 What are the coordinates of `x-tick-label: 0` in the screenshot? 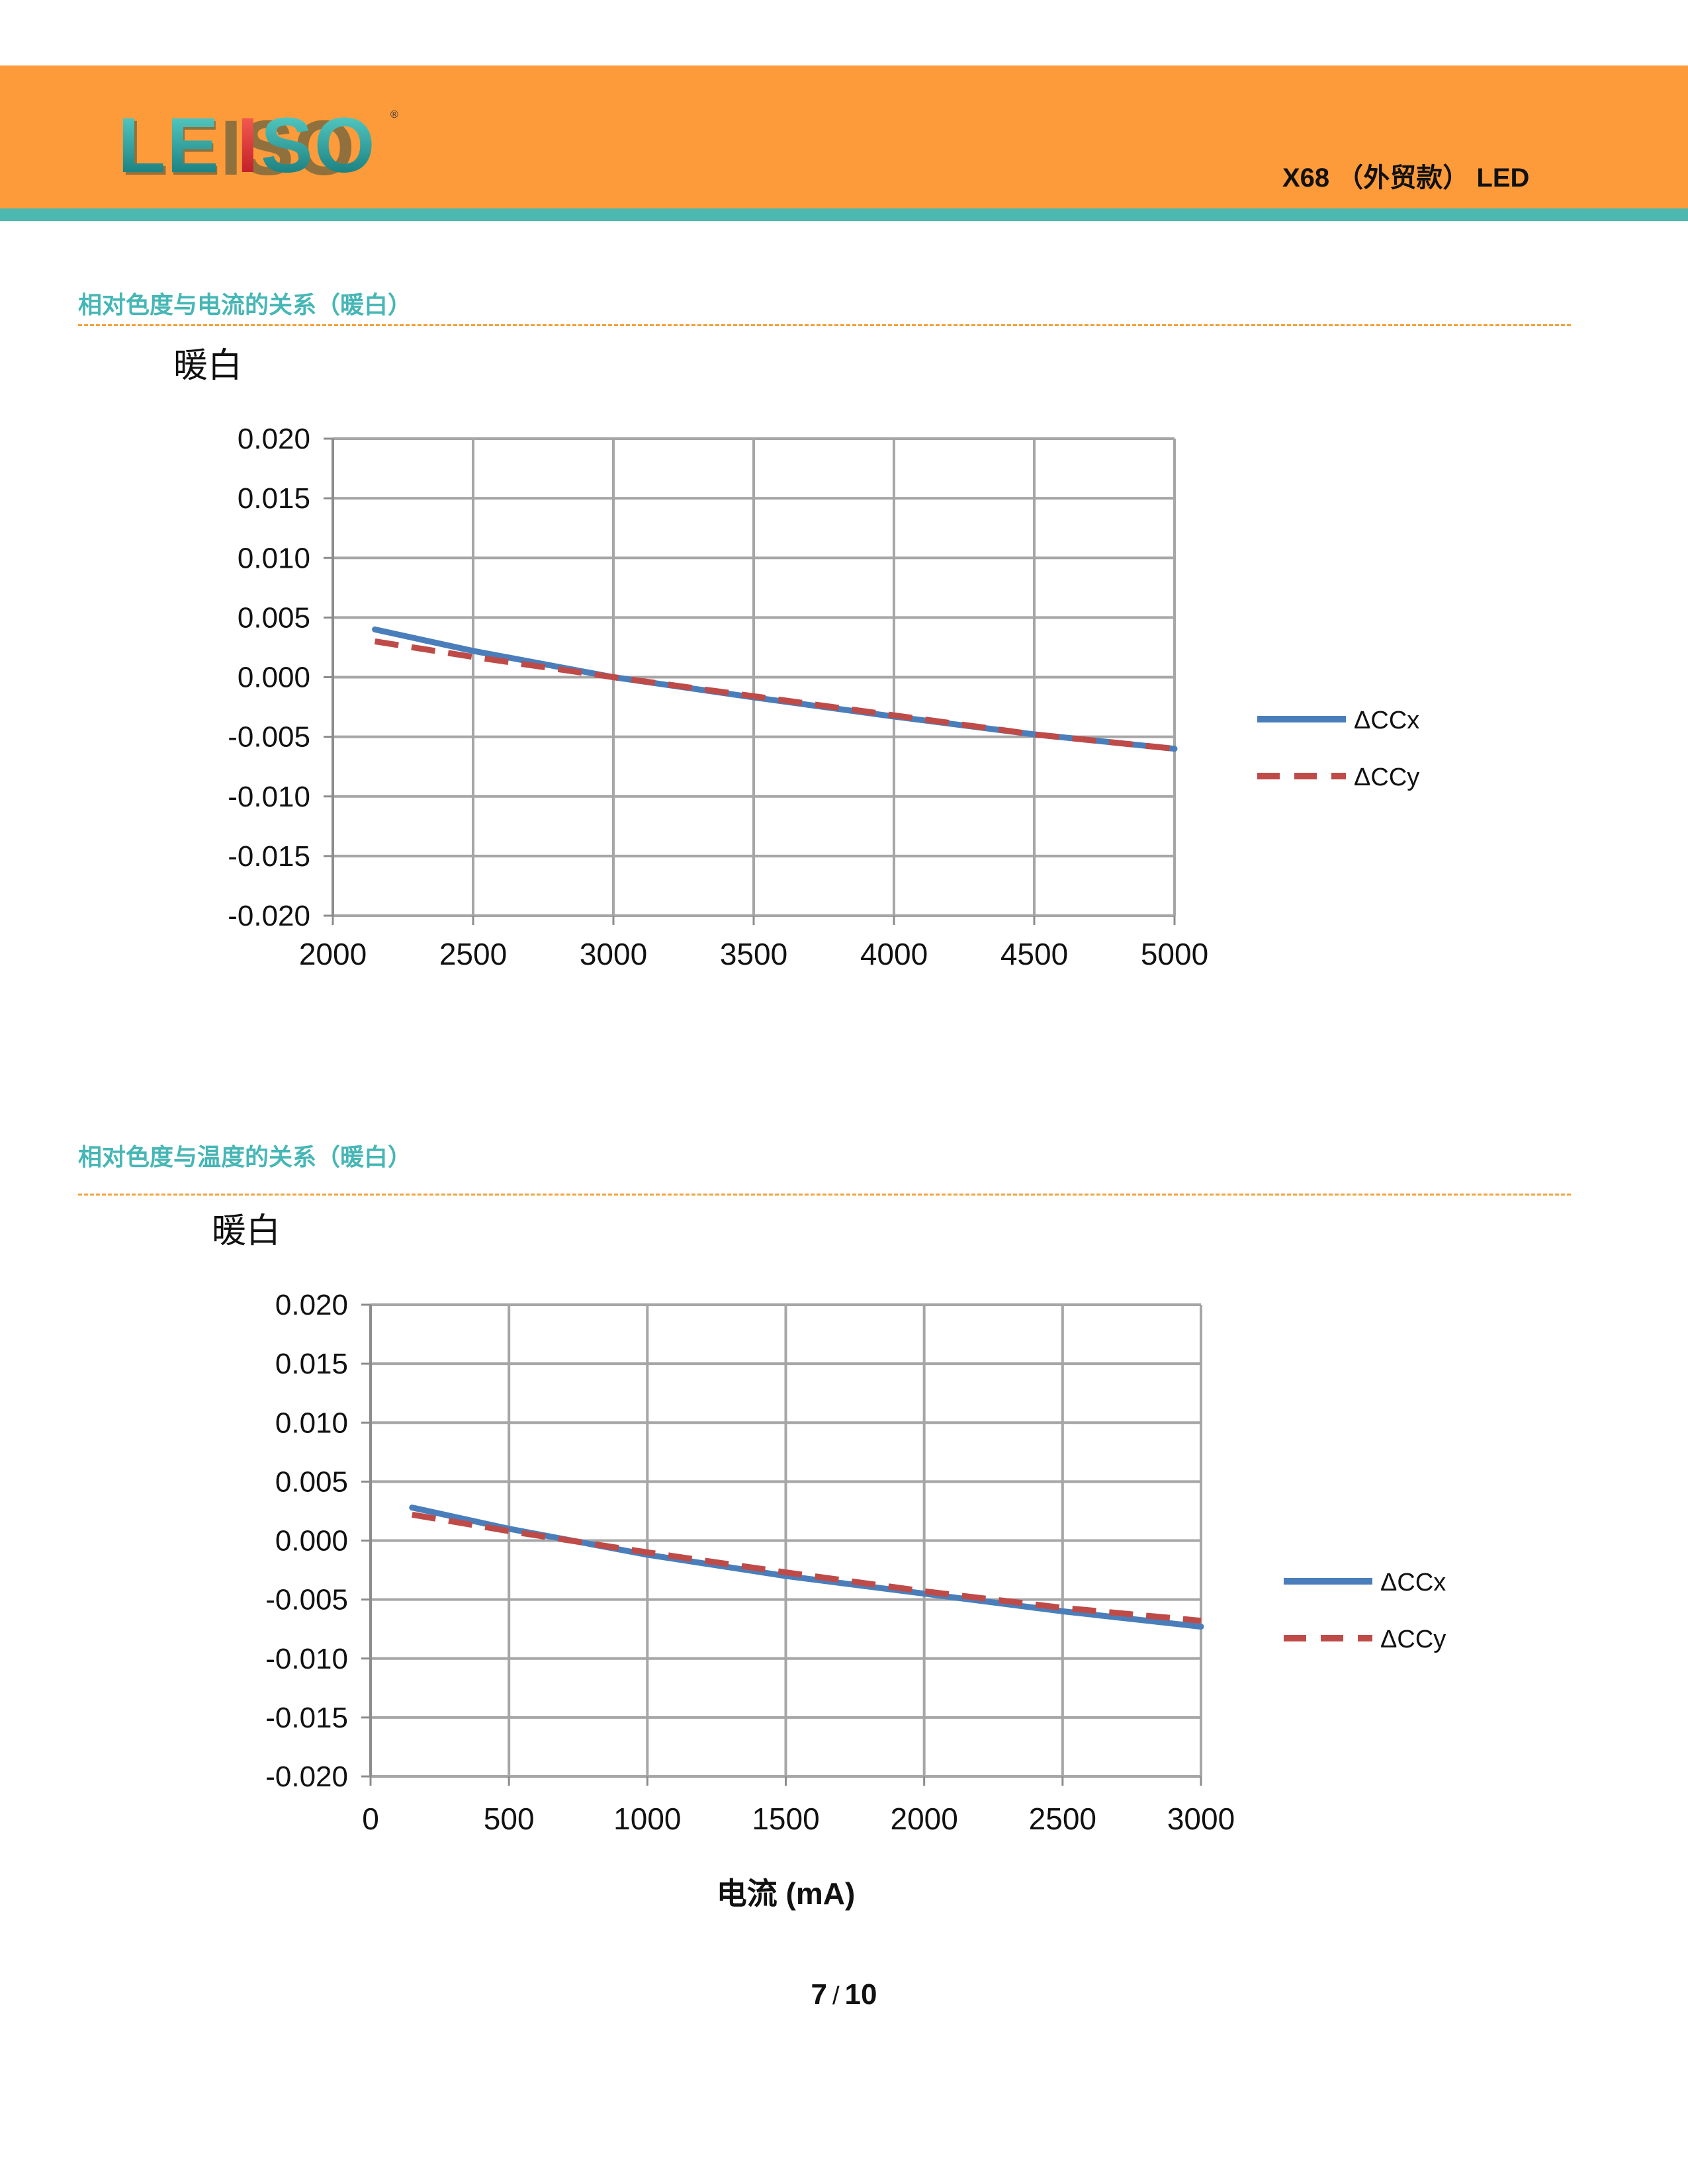 It's located at (370, 1819).